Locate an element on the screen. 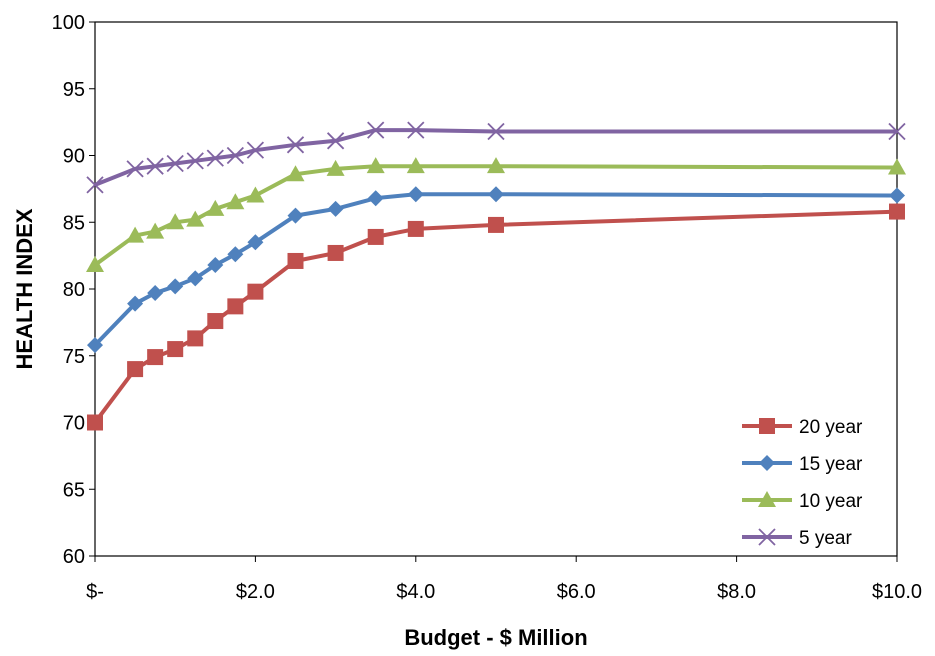  legend-item-5-year: 5 year is located at coordinates (797, 538).